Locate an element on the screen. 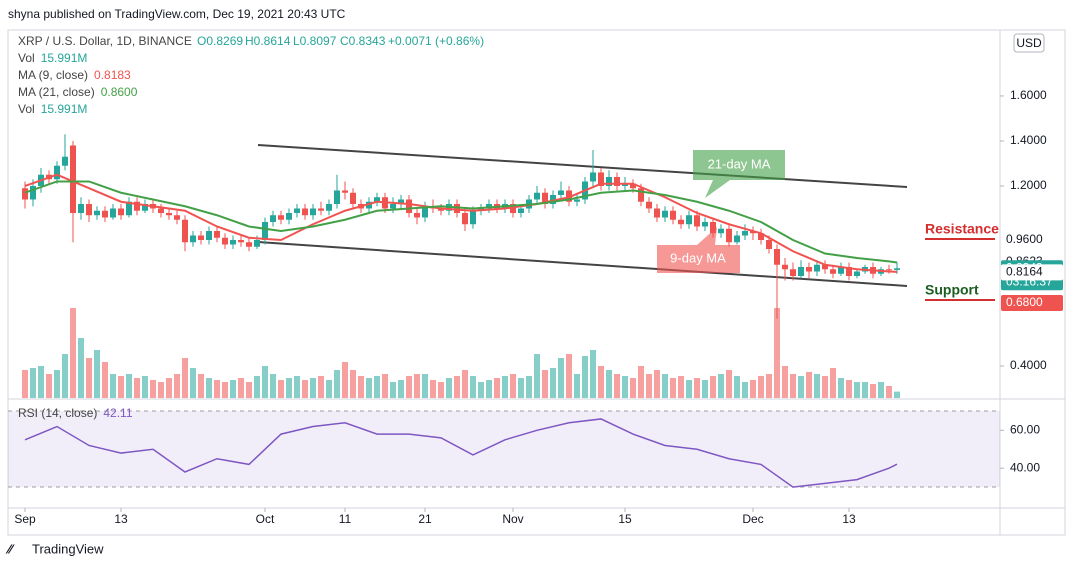  legend-name: MA (21, close) is located at coordinates (56, 92).